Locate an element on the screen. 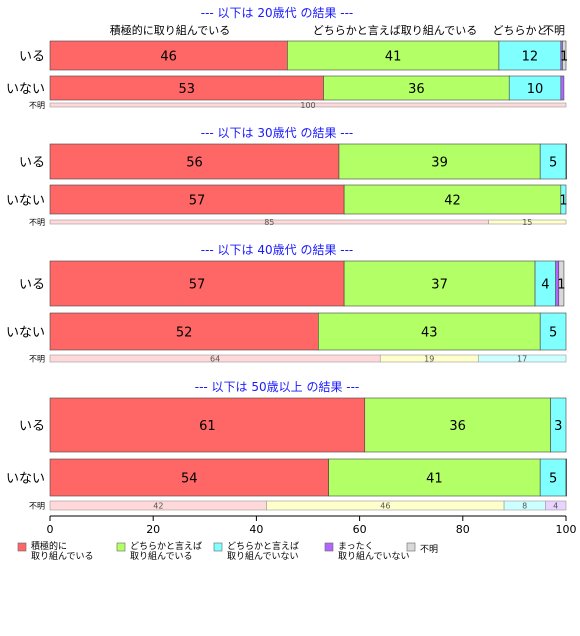 This screenshot has height=636, width=580. data-label: 15 is located at coordinates (527, 222).